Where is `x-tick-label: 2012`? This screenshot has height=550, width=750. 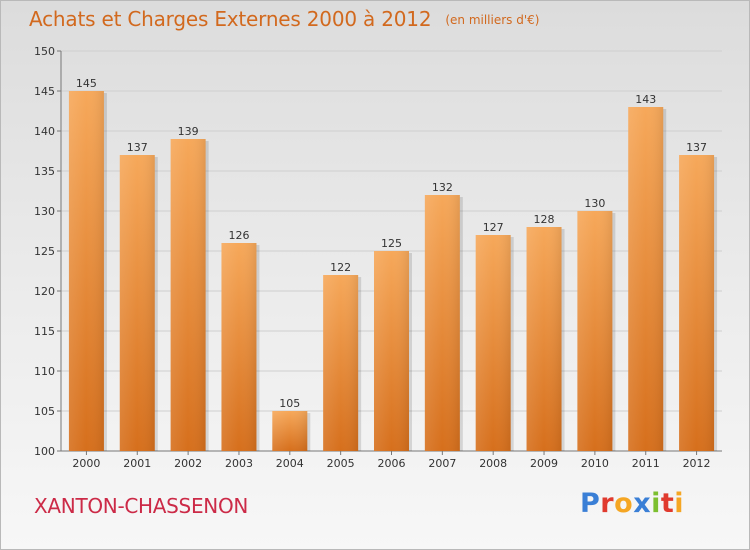
x-tick-label: 2012 is located at coordinates (697, 463).